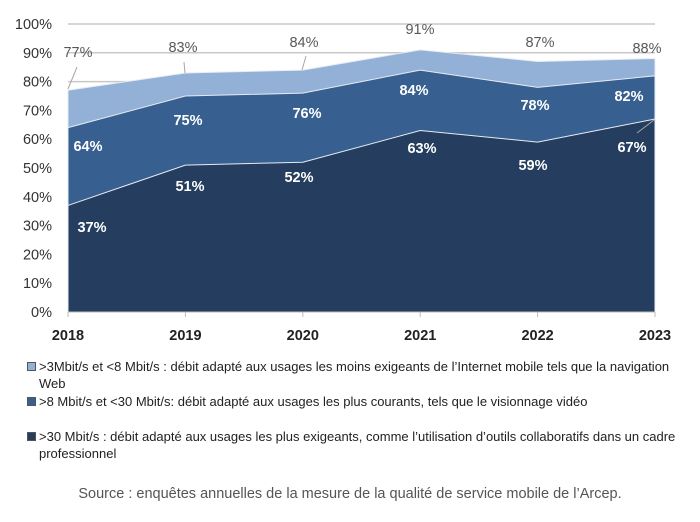 The image size is (700, 522). I want to click on data-label: 82%, so click(628, 97).